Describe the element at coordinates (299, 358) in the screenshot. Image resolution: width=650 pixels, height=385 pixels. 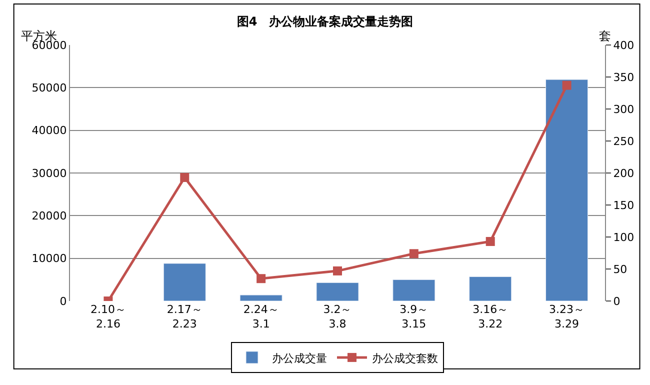
I see `legend-label: 办公成交量` at that location.